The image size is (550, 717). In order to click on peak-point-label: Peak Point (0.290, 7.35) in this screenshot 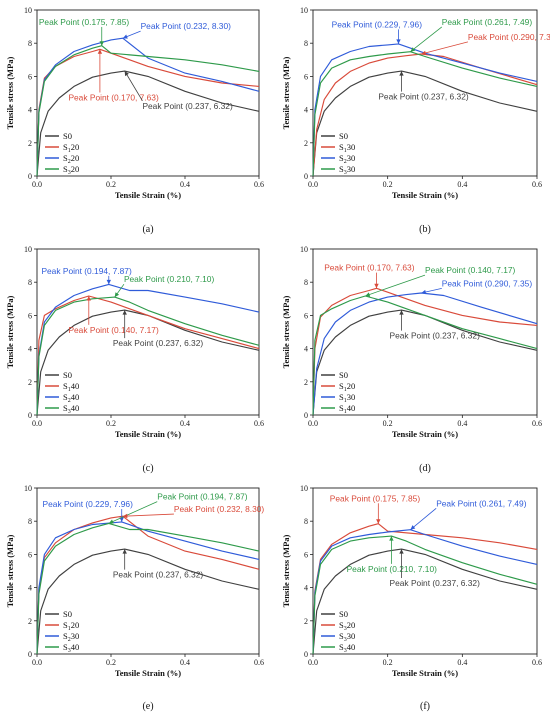, I will do `click(487, 283)`.